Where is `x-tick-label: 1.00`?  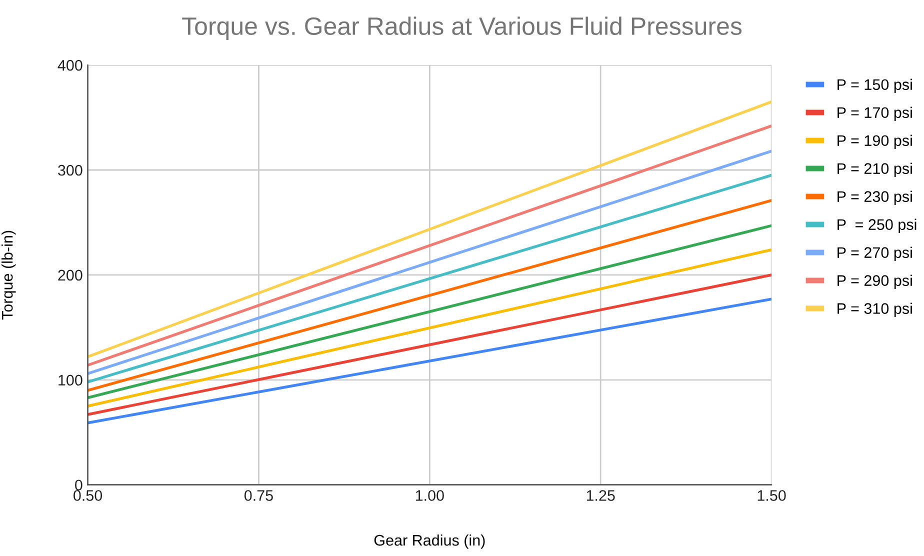
x-tick-label: 1.00 is located at coordinates (430, 495).